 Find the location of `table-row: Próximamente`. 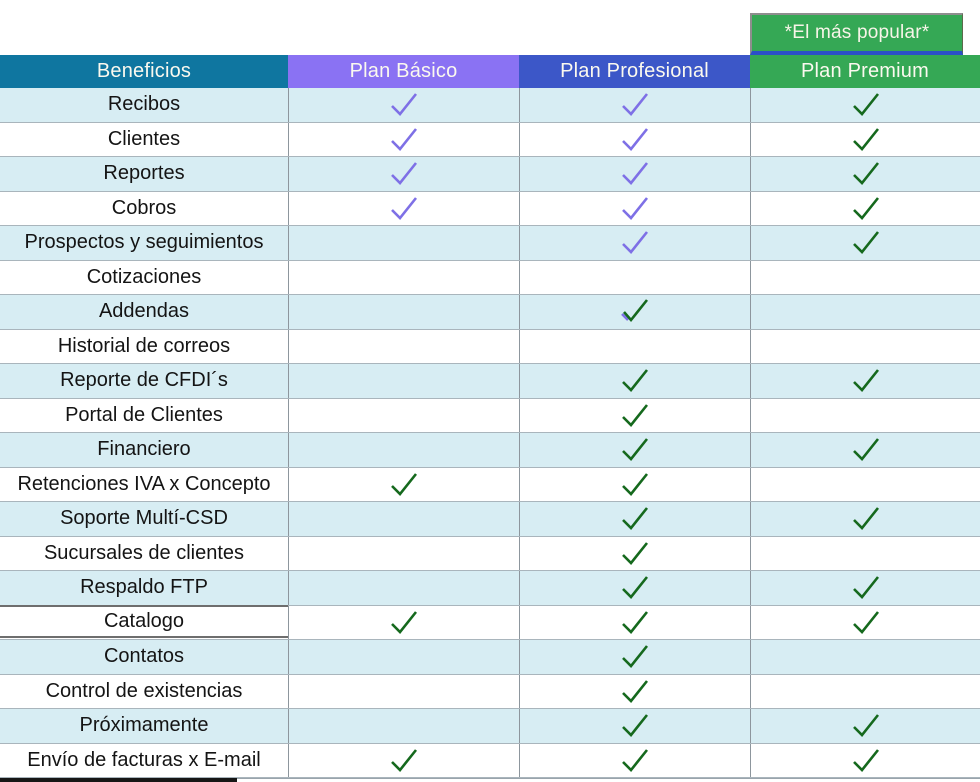

table-row: Próximamente is located at coordinates (490, 726).